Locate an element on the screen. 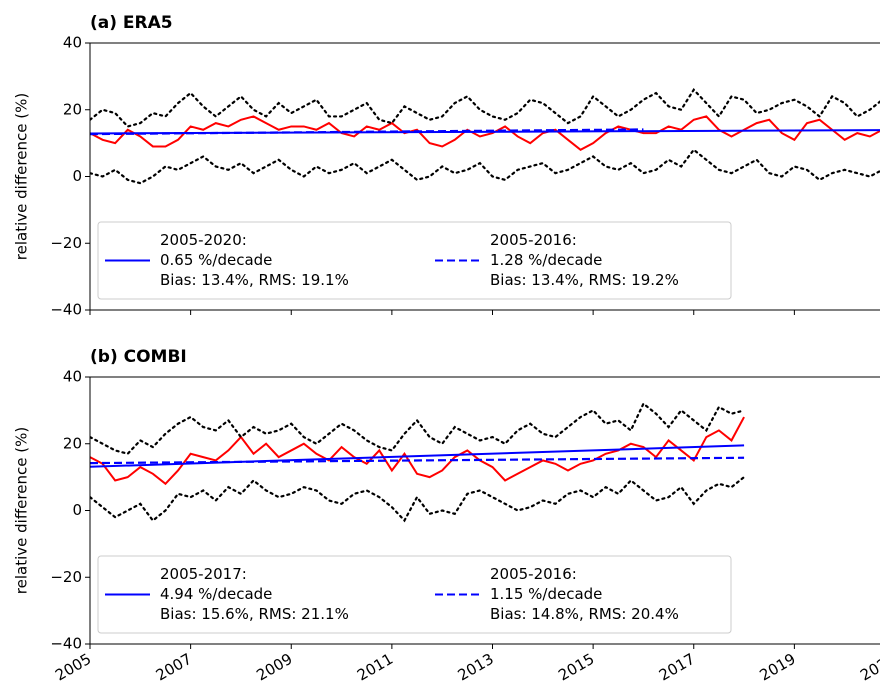 This screenshot has height=695, width=880. legend-label: Bias: 14.8%, RMS: 20.4% is located at coordinates (584, 614).